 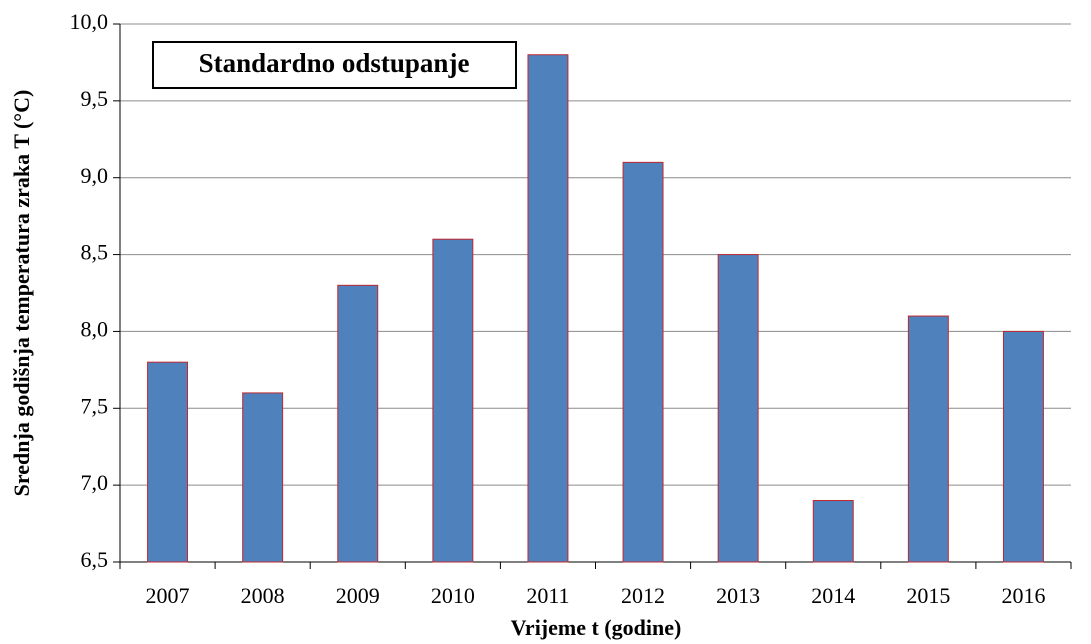 What do you see at coordinates (833, 595) in the screenshot?
I see `x-tick-label: 2014` at bounding box center [833, 595].